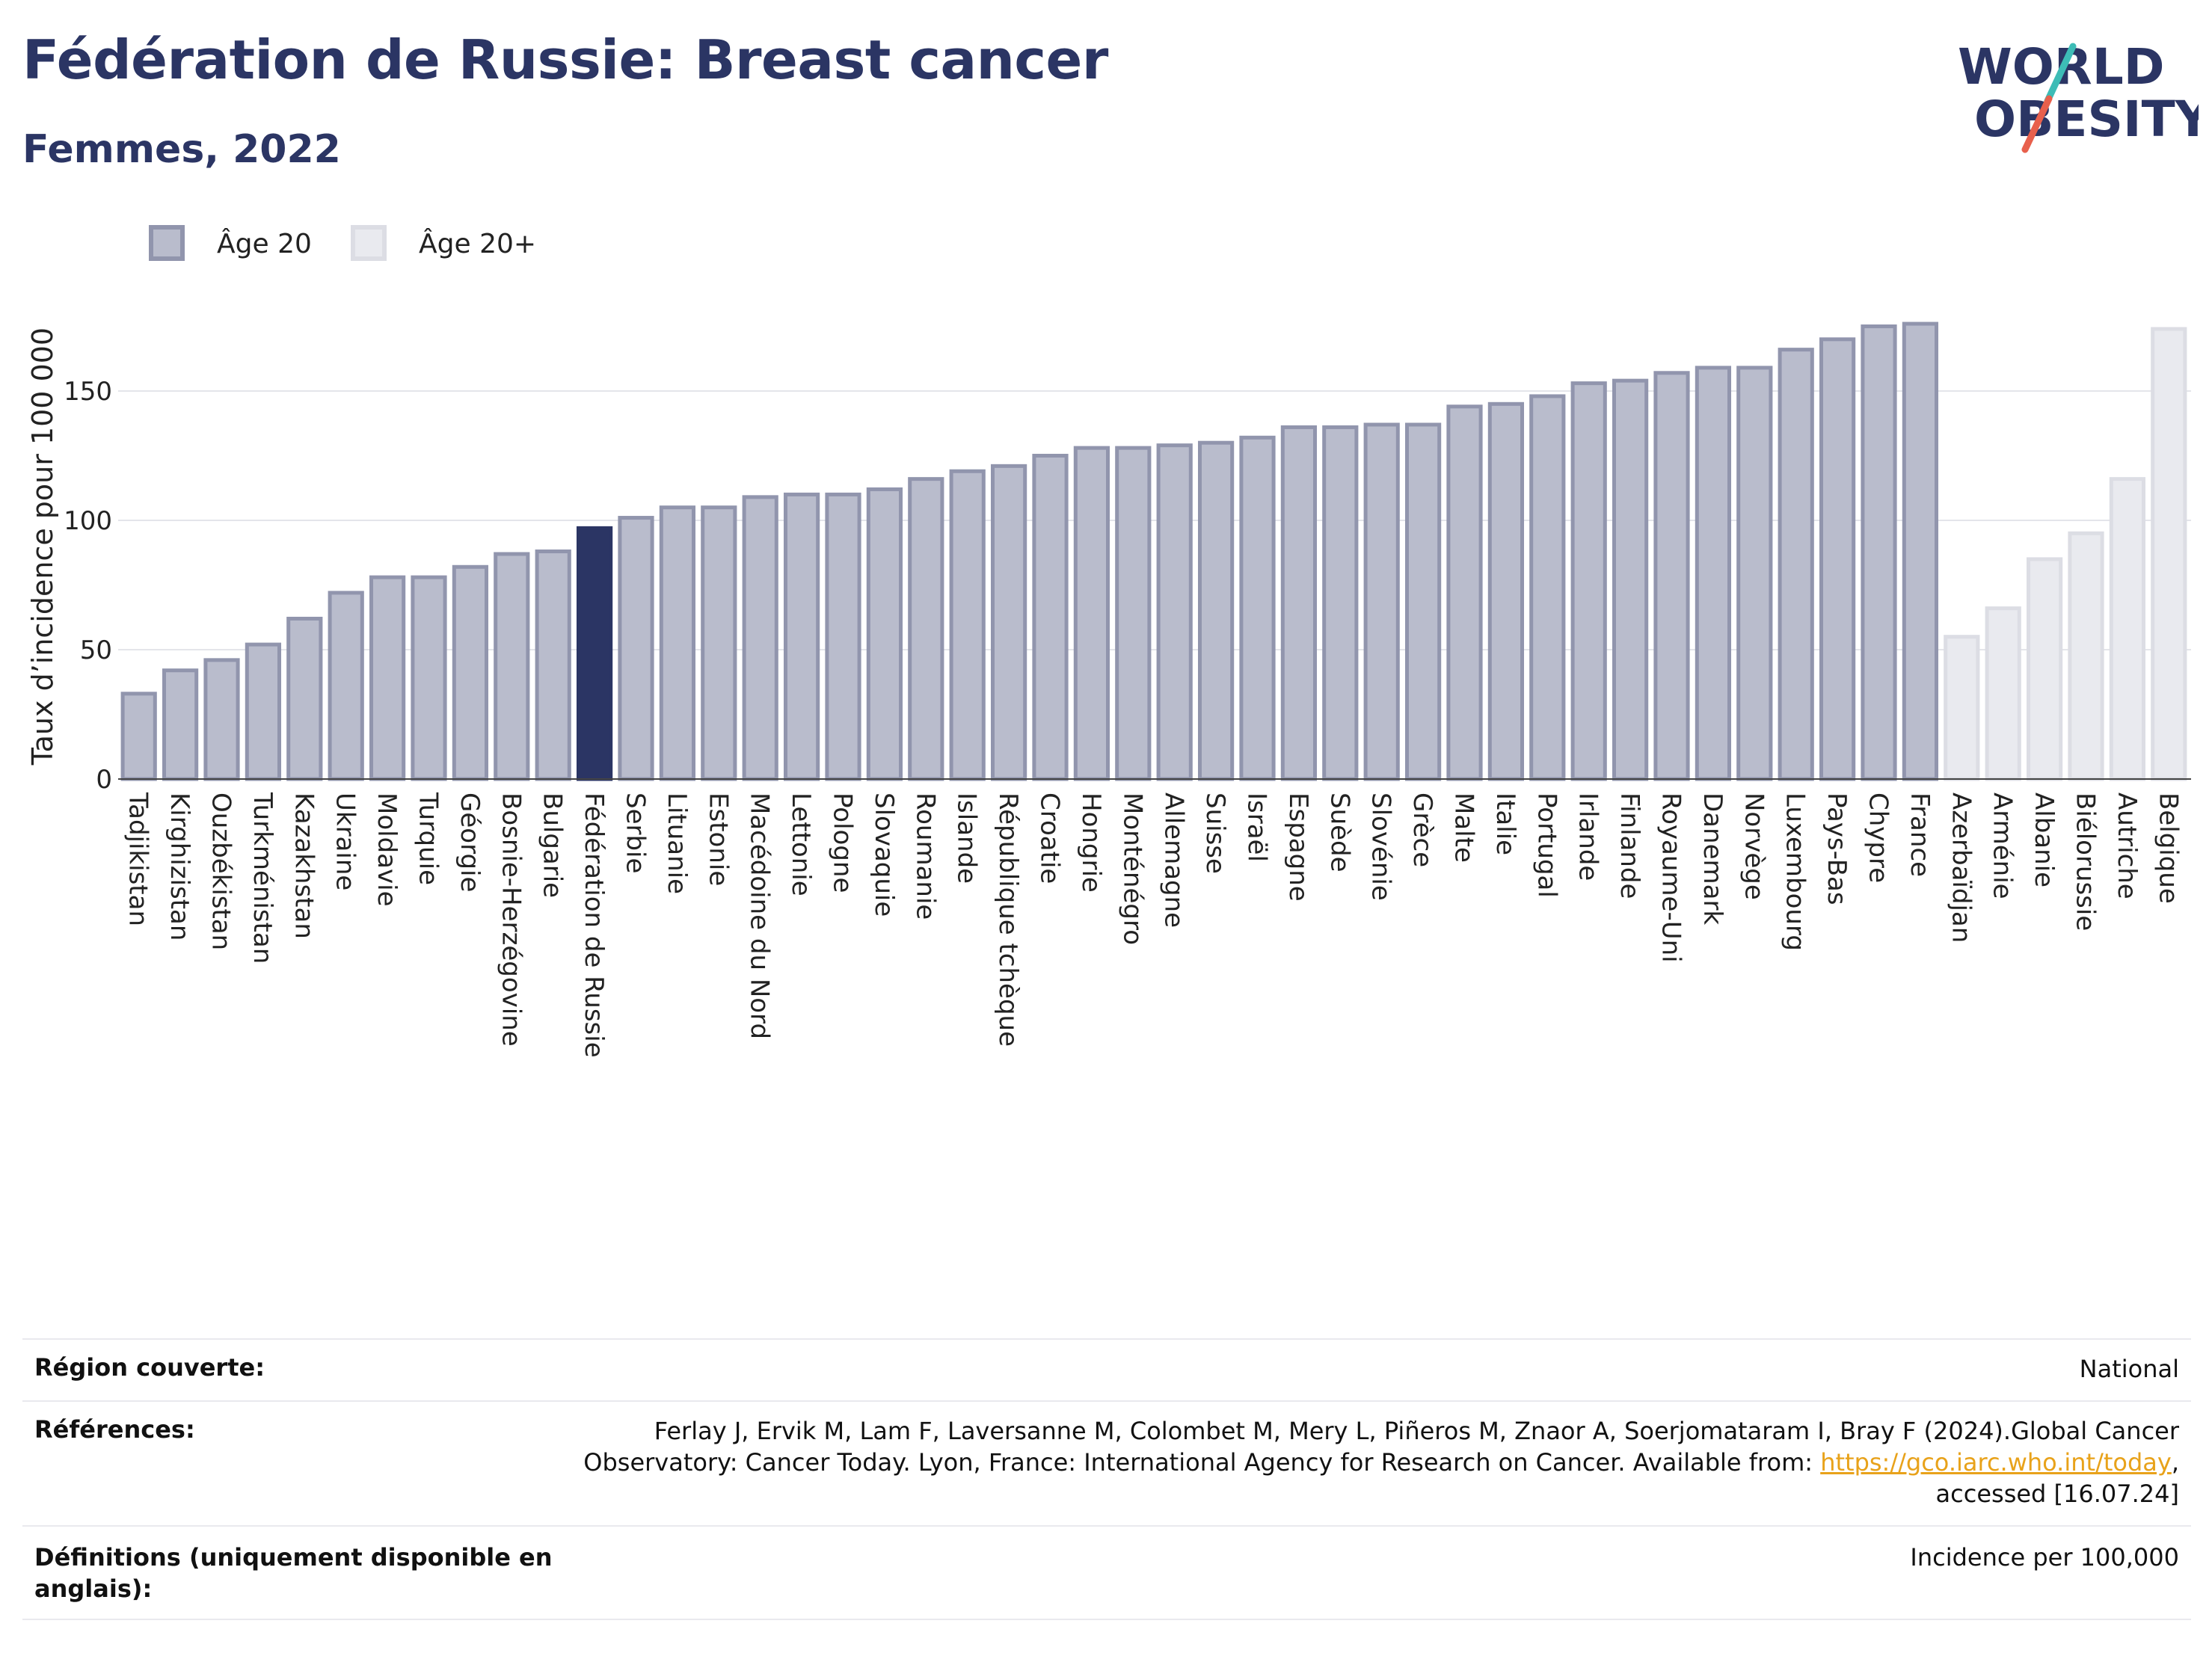  Describe the element at coordinates (93, 1589) in the screenshot. I see `definitions-label-line2: anglais):` at that location.